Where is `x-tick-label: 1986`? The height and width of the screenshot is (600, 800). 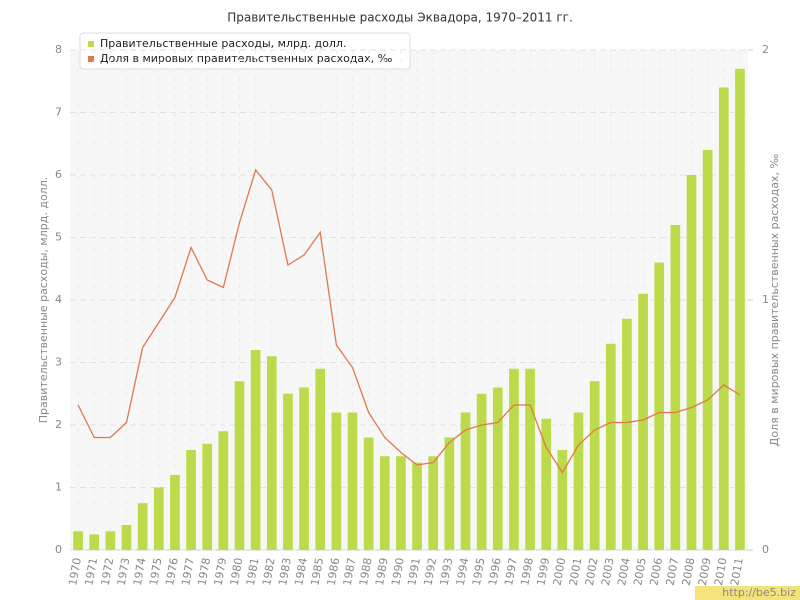
x-tick-label: 1986 is located at coordinates (334, 572).